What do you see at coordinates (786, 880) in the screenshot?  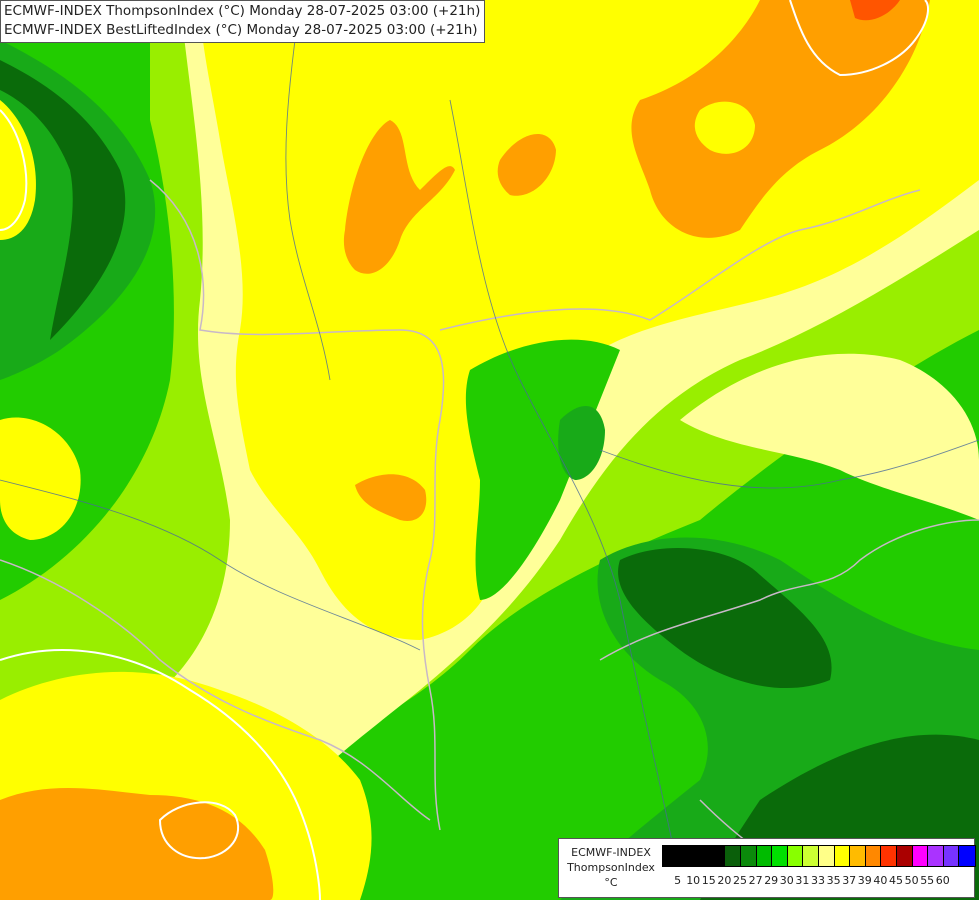 I see `legend-tick: 30` at bounding box center [786, 880].